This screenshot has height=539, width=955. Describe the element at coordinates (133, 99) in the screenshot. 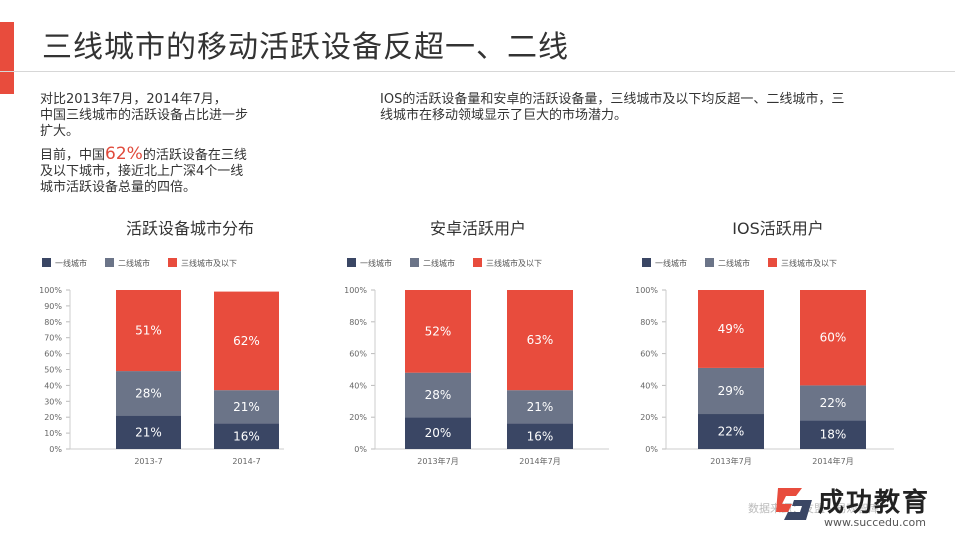

I see `intro-left-line: 对比2013年7月，2014年7月，` at that location.